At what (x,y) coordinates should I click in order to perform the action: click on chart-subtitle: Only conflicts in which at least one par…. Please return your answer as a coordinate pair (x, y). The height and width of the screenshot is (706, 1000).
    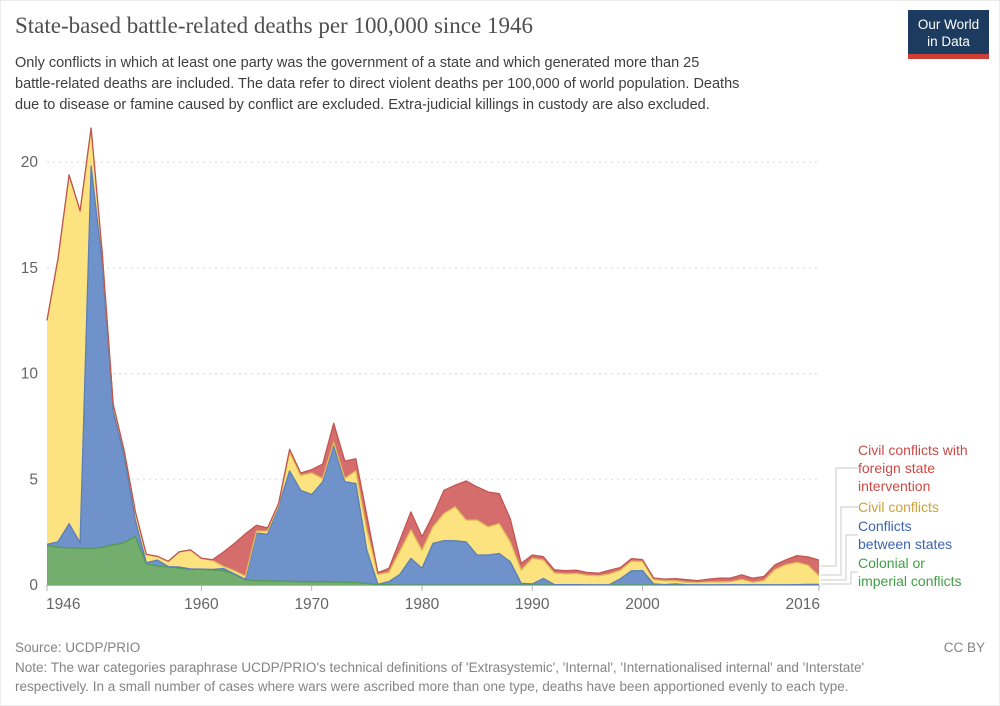
    Looking at the image, I should click on (377, 84).